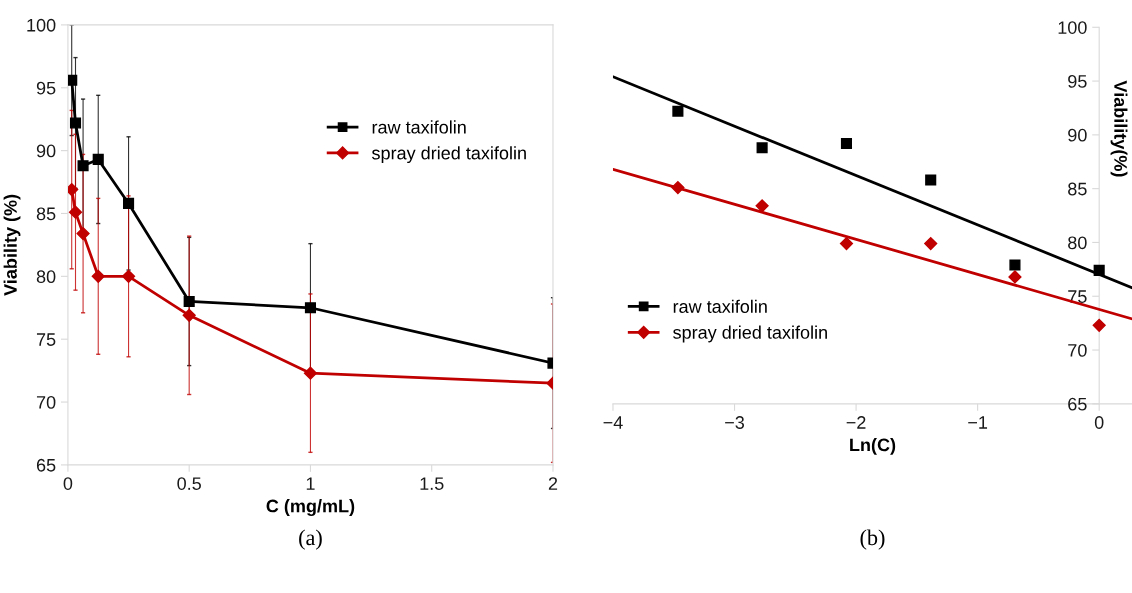  What do you see at coordinates (41, 25) in the screenshot?
I see `y-tick-label: 100` at bounding box center [41, 25].